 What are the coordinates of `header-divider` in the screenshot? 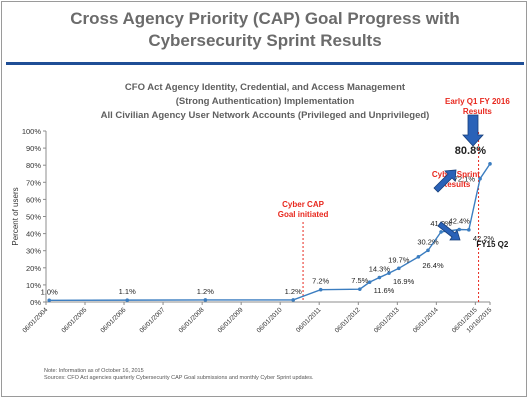 It's located at (265, 63).